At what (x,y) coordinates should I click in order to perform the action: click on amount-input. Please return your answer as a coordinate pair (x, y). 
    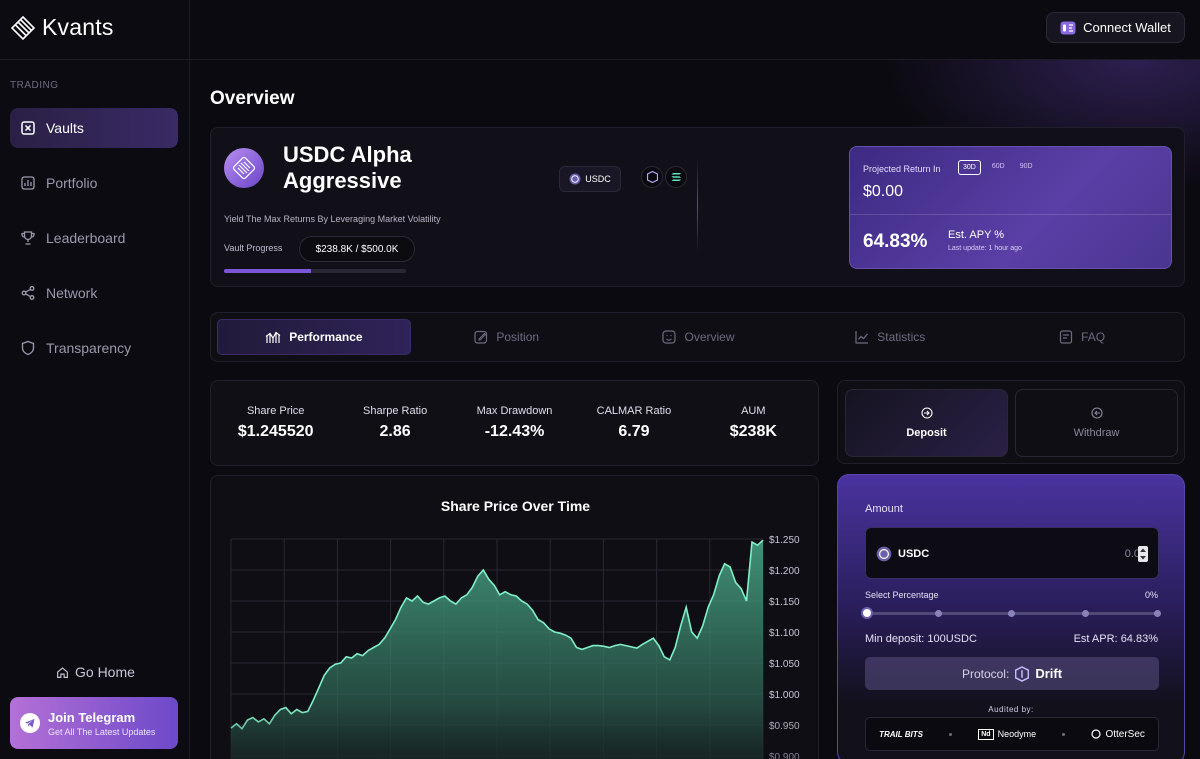
    Looking at the image, I should click on (1078, 554).